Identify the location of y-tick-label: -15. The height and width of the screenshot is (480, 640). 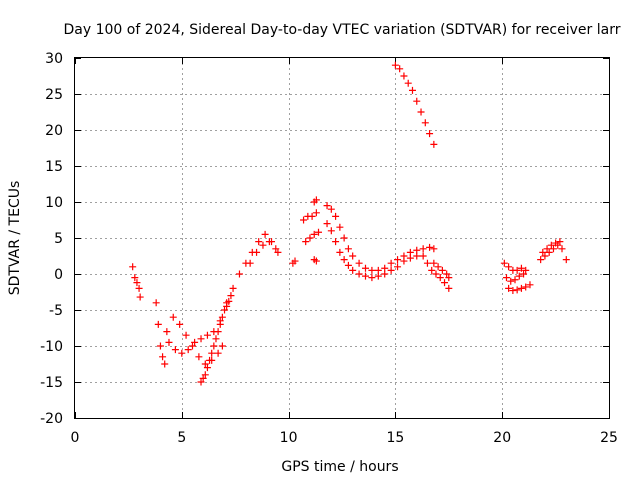
(51, 383).